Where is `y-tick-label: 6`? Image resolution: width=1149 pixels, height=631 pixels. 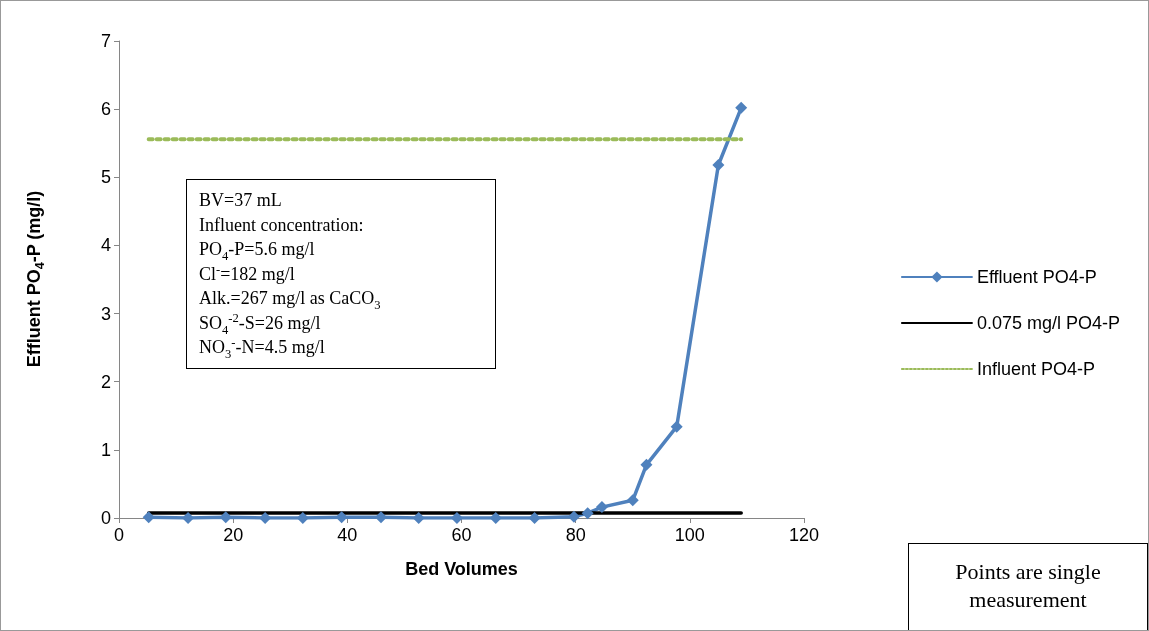 y-tick-label: 6 is located at coordinates (105, 109).